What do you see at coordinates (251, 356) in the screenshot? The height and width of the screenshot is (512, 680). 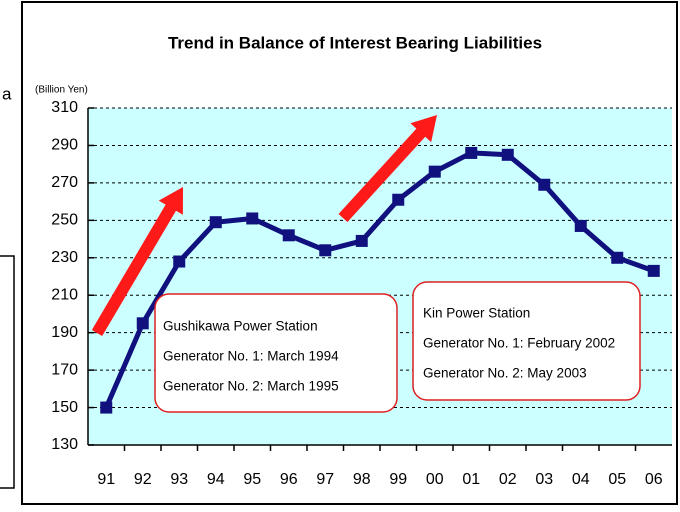 I see `annotation-text: Generator No. 1: March 1994` at bounding box center [251, 356].